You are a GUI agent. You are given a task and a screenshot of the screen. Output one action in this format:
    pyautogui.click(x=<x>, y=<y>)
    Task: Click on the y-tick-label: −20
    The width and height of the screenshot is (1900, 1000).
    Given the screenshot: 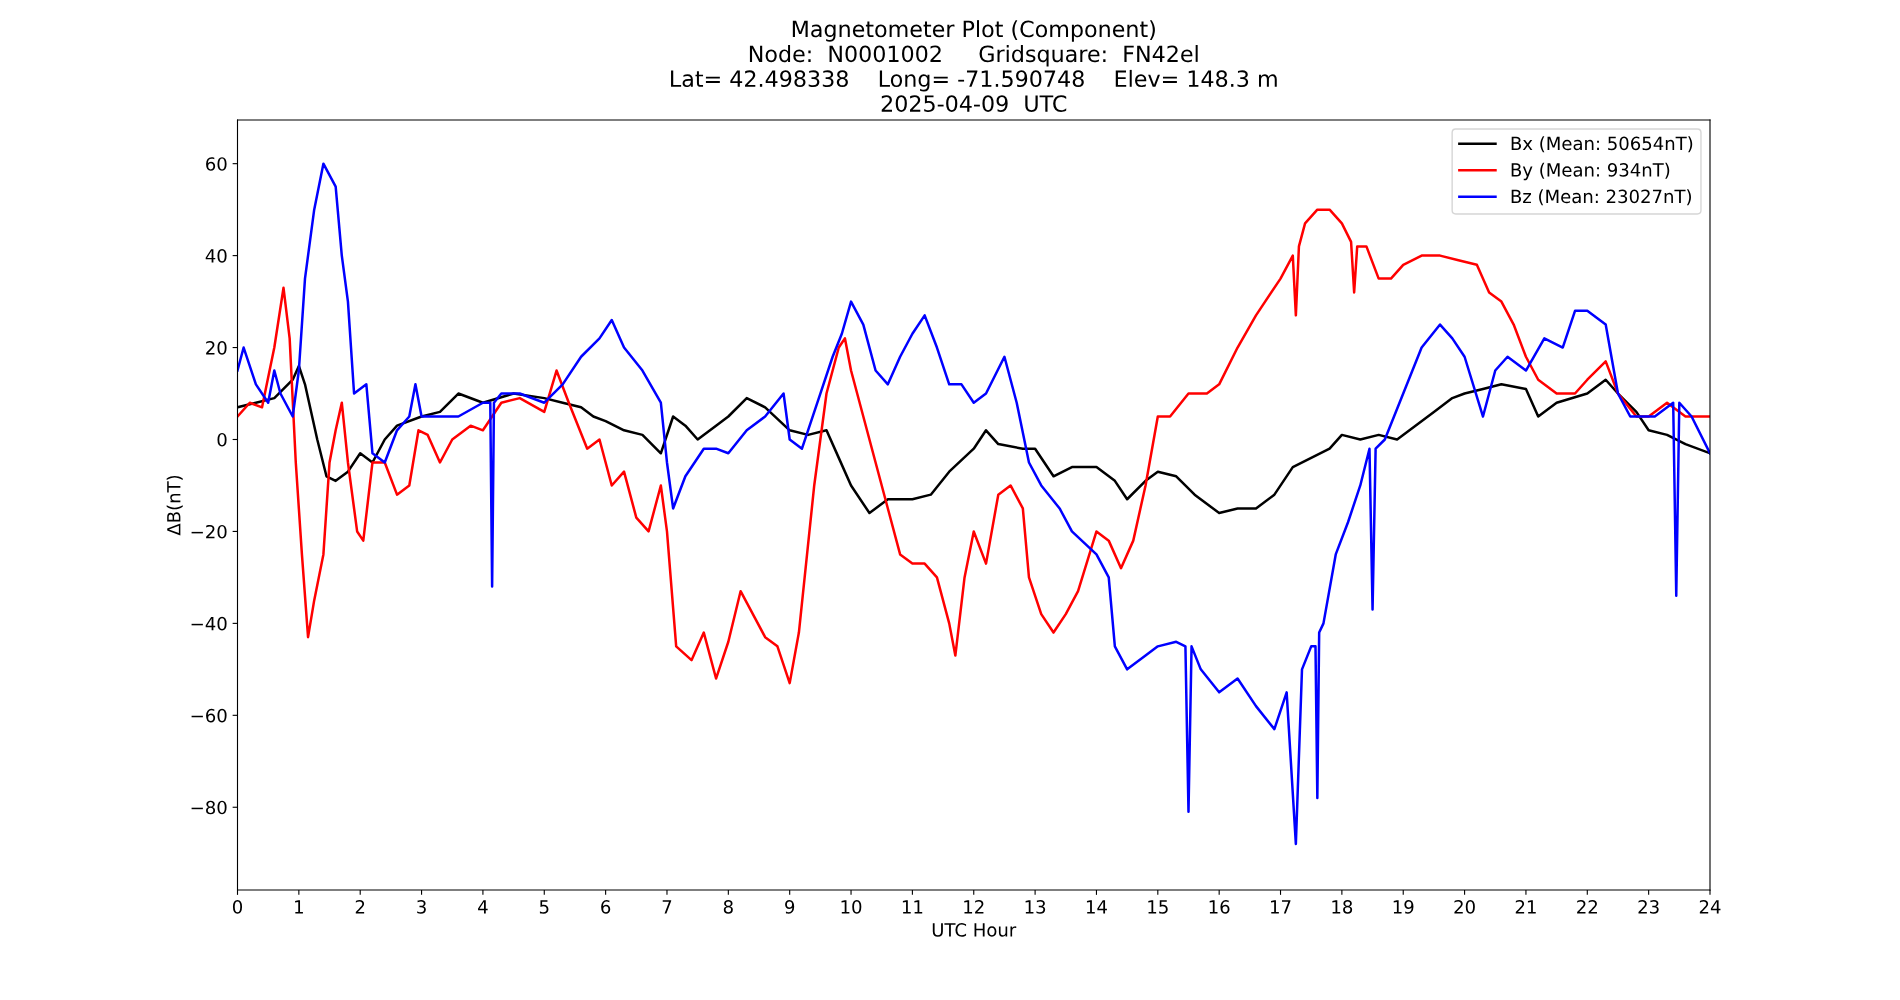 What is the action you would take?
    pyautogui.click(x=209, y=531)
    